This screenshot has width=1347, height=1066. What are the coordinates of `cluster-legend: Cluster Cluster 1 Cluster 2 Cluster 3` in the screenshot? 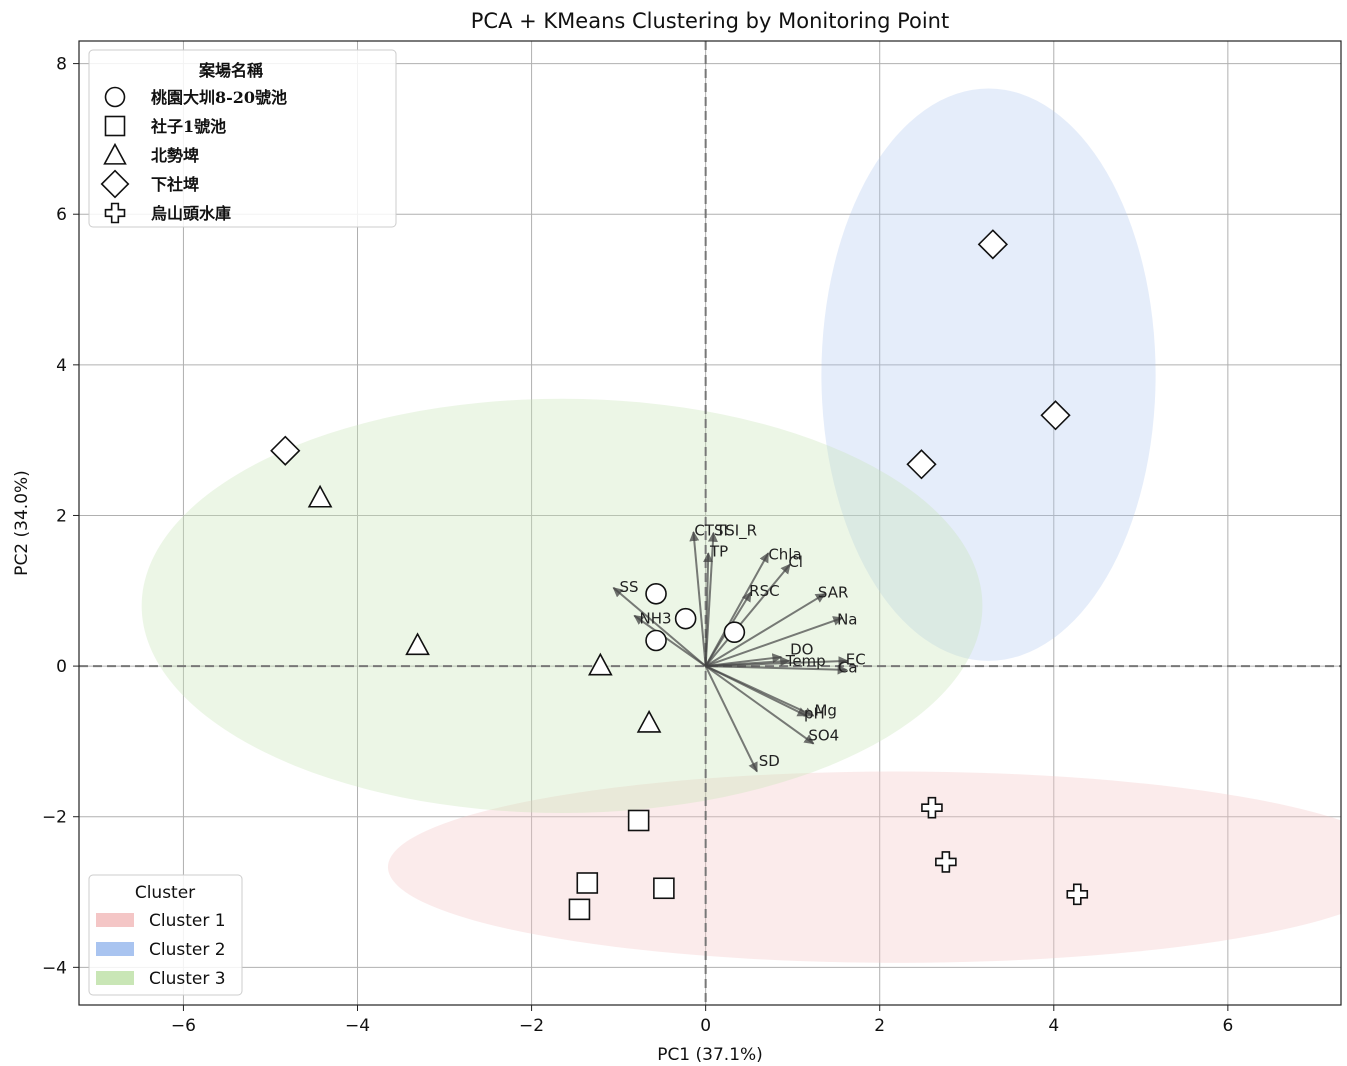 It's located at (165, 935).